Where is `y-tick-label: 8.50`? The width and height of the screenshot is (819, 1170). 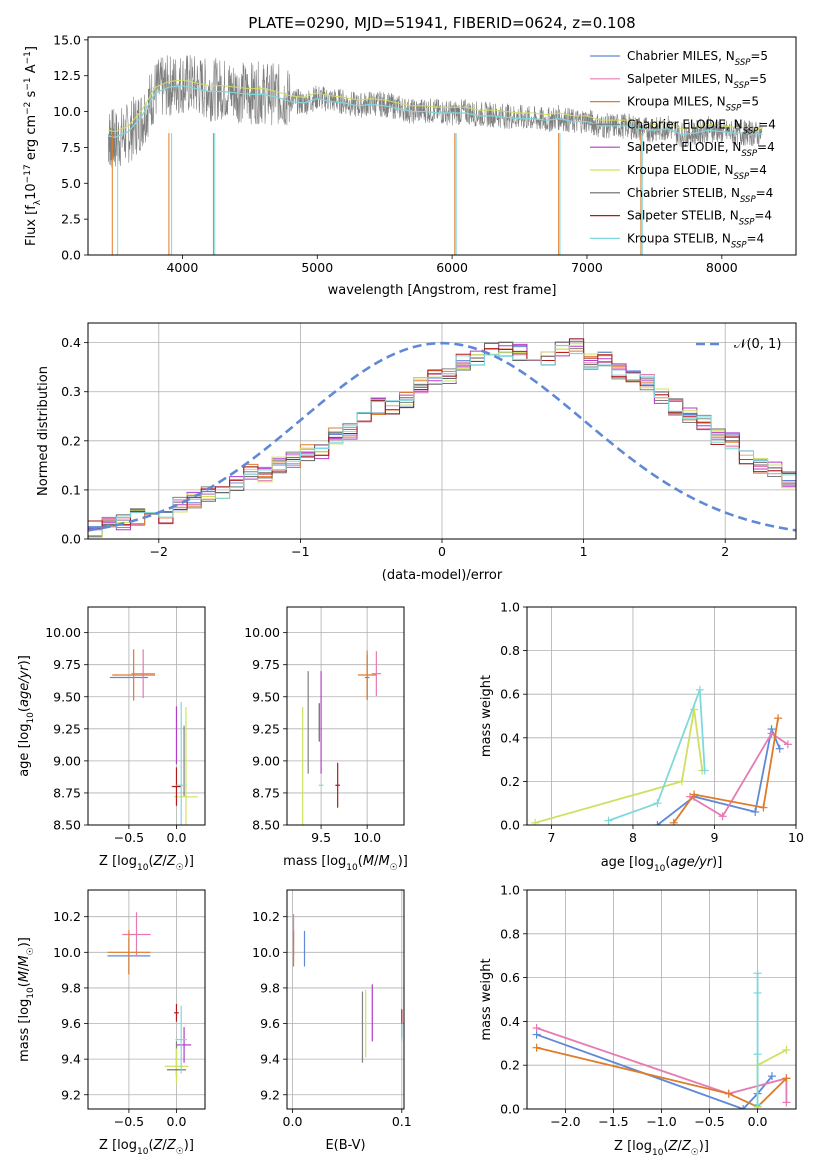 y-tick-label: 8.50 is located at coordinates (67, 825).